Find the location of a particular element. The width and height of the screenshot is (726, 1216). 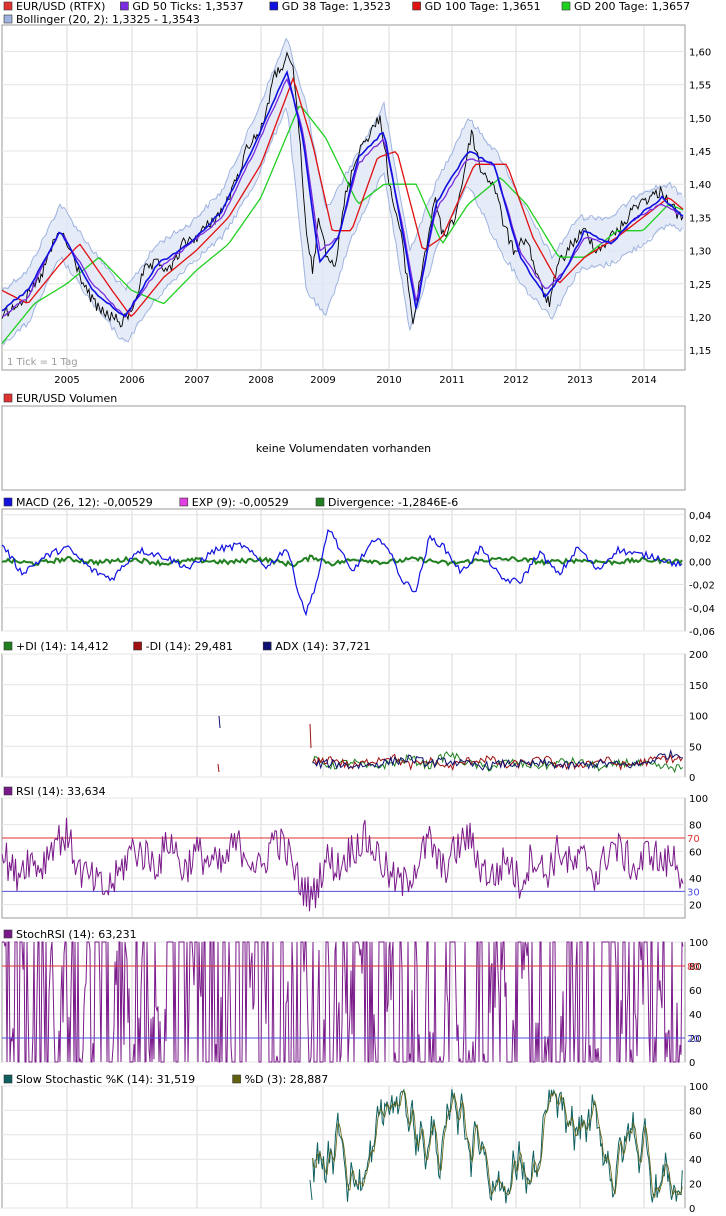

x-tick-2012: 2012 is located at coordinates (515, 380).